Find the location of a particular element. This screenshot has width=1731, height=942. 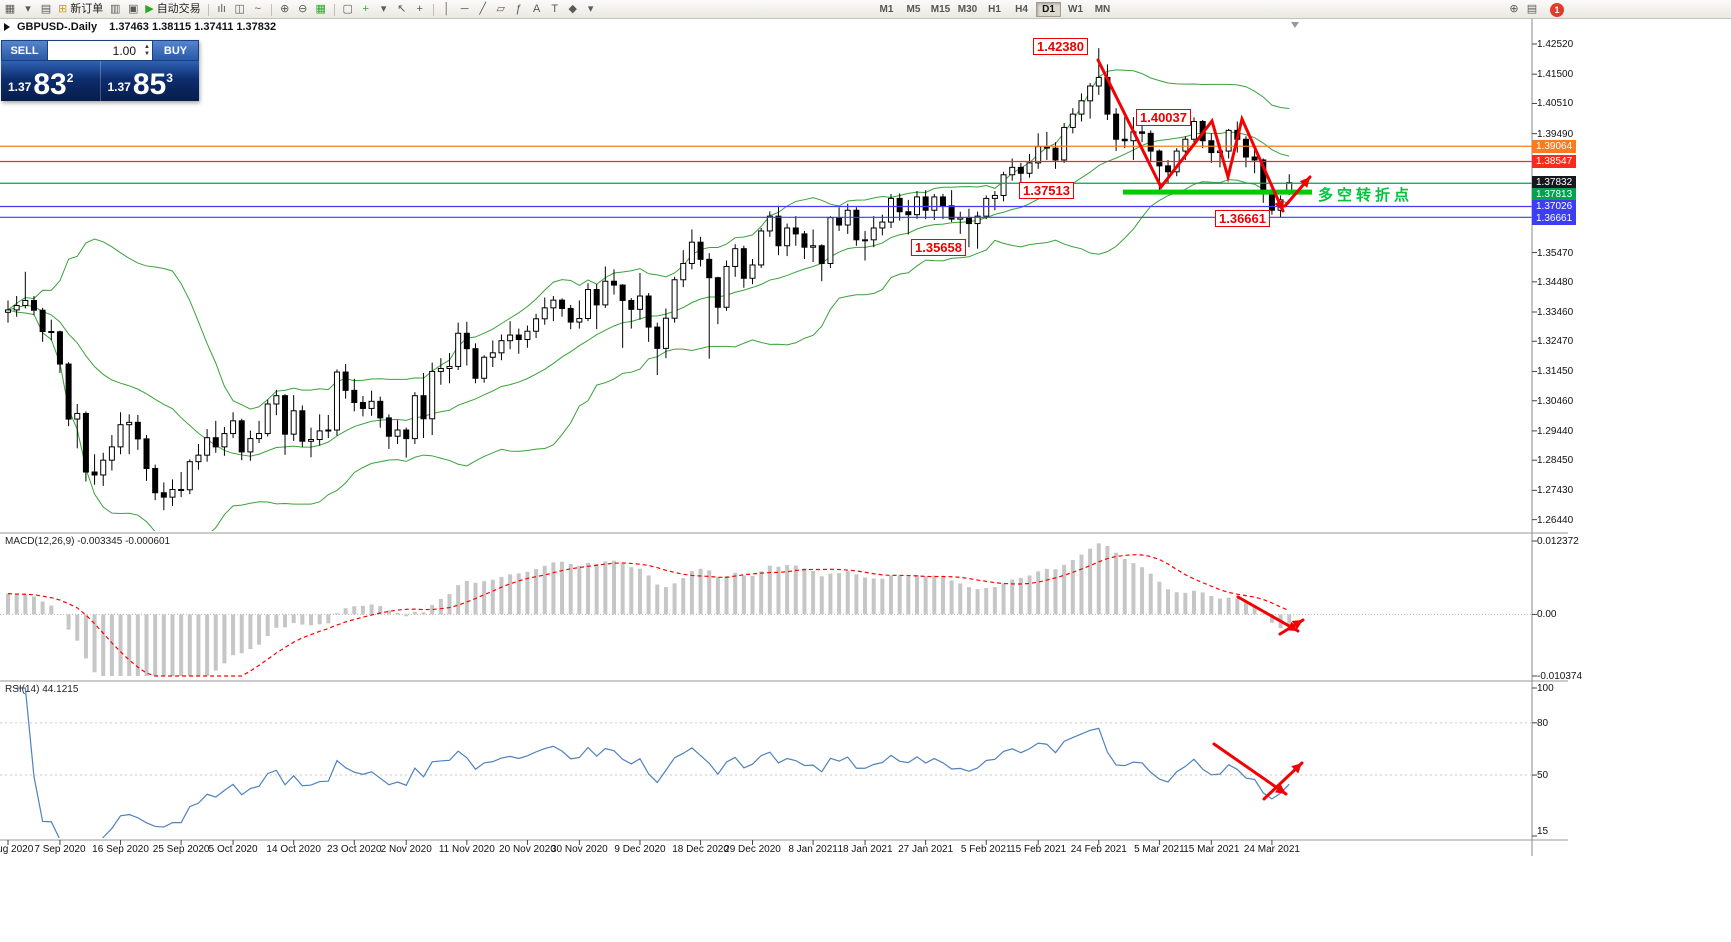

equidistant-channel-tool: ▱ is located at coordinates (501, 10).